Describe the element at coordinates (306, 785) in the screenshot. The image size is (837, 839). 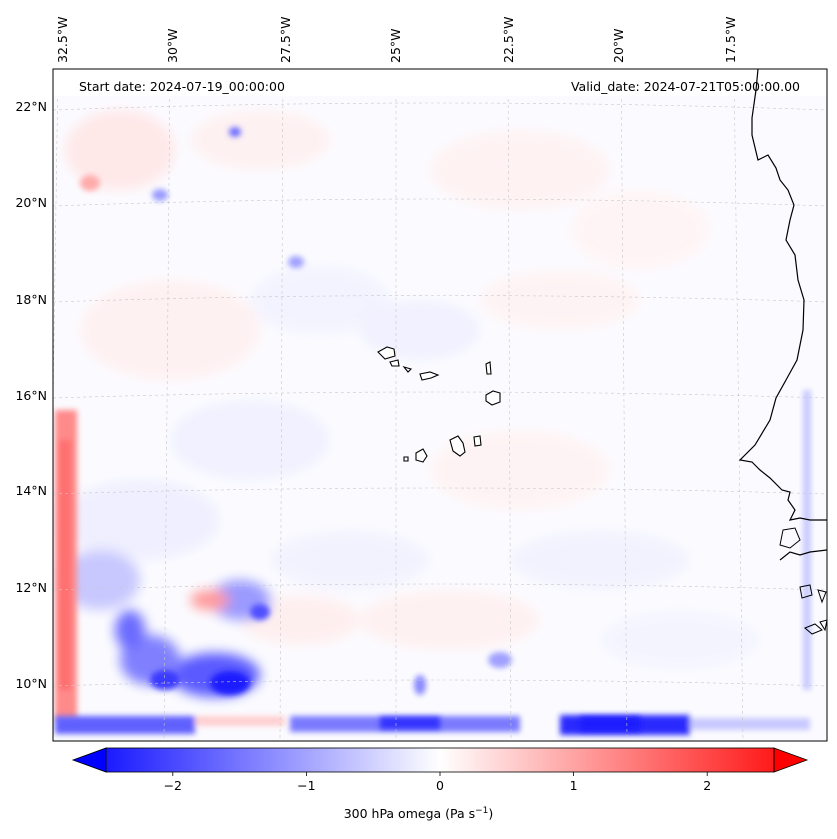
I see `colorbar-tick-label: −1` at that location.